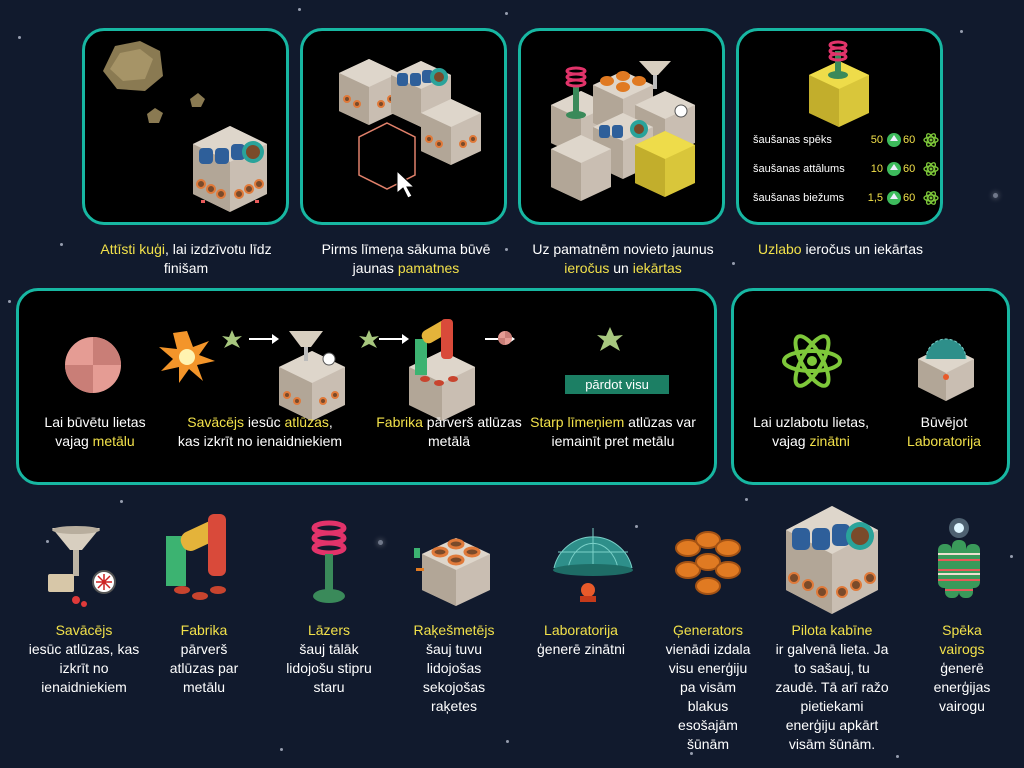  What do you see at coordinates (708, 630) in the screenshot?
I see `item-name: Ģenerators` at bounding box center [708, 630].